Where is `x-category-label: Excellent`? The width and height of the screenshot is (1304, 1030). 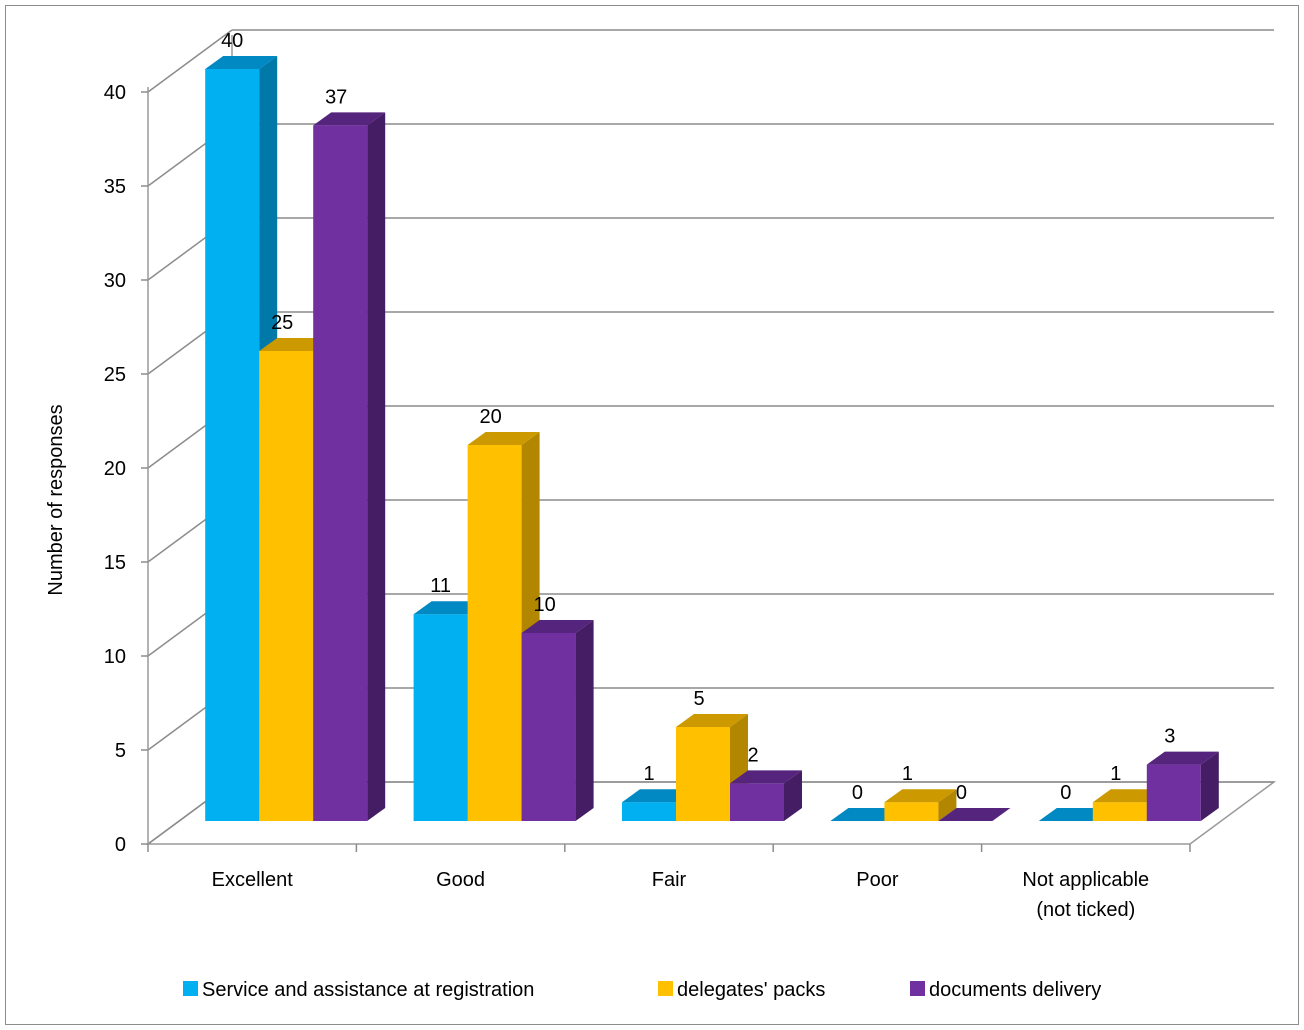
x-category-label: Excellent is located at coordinates (253, 880).